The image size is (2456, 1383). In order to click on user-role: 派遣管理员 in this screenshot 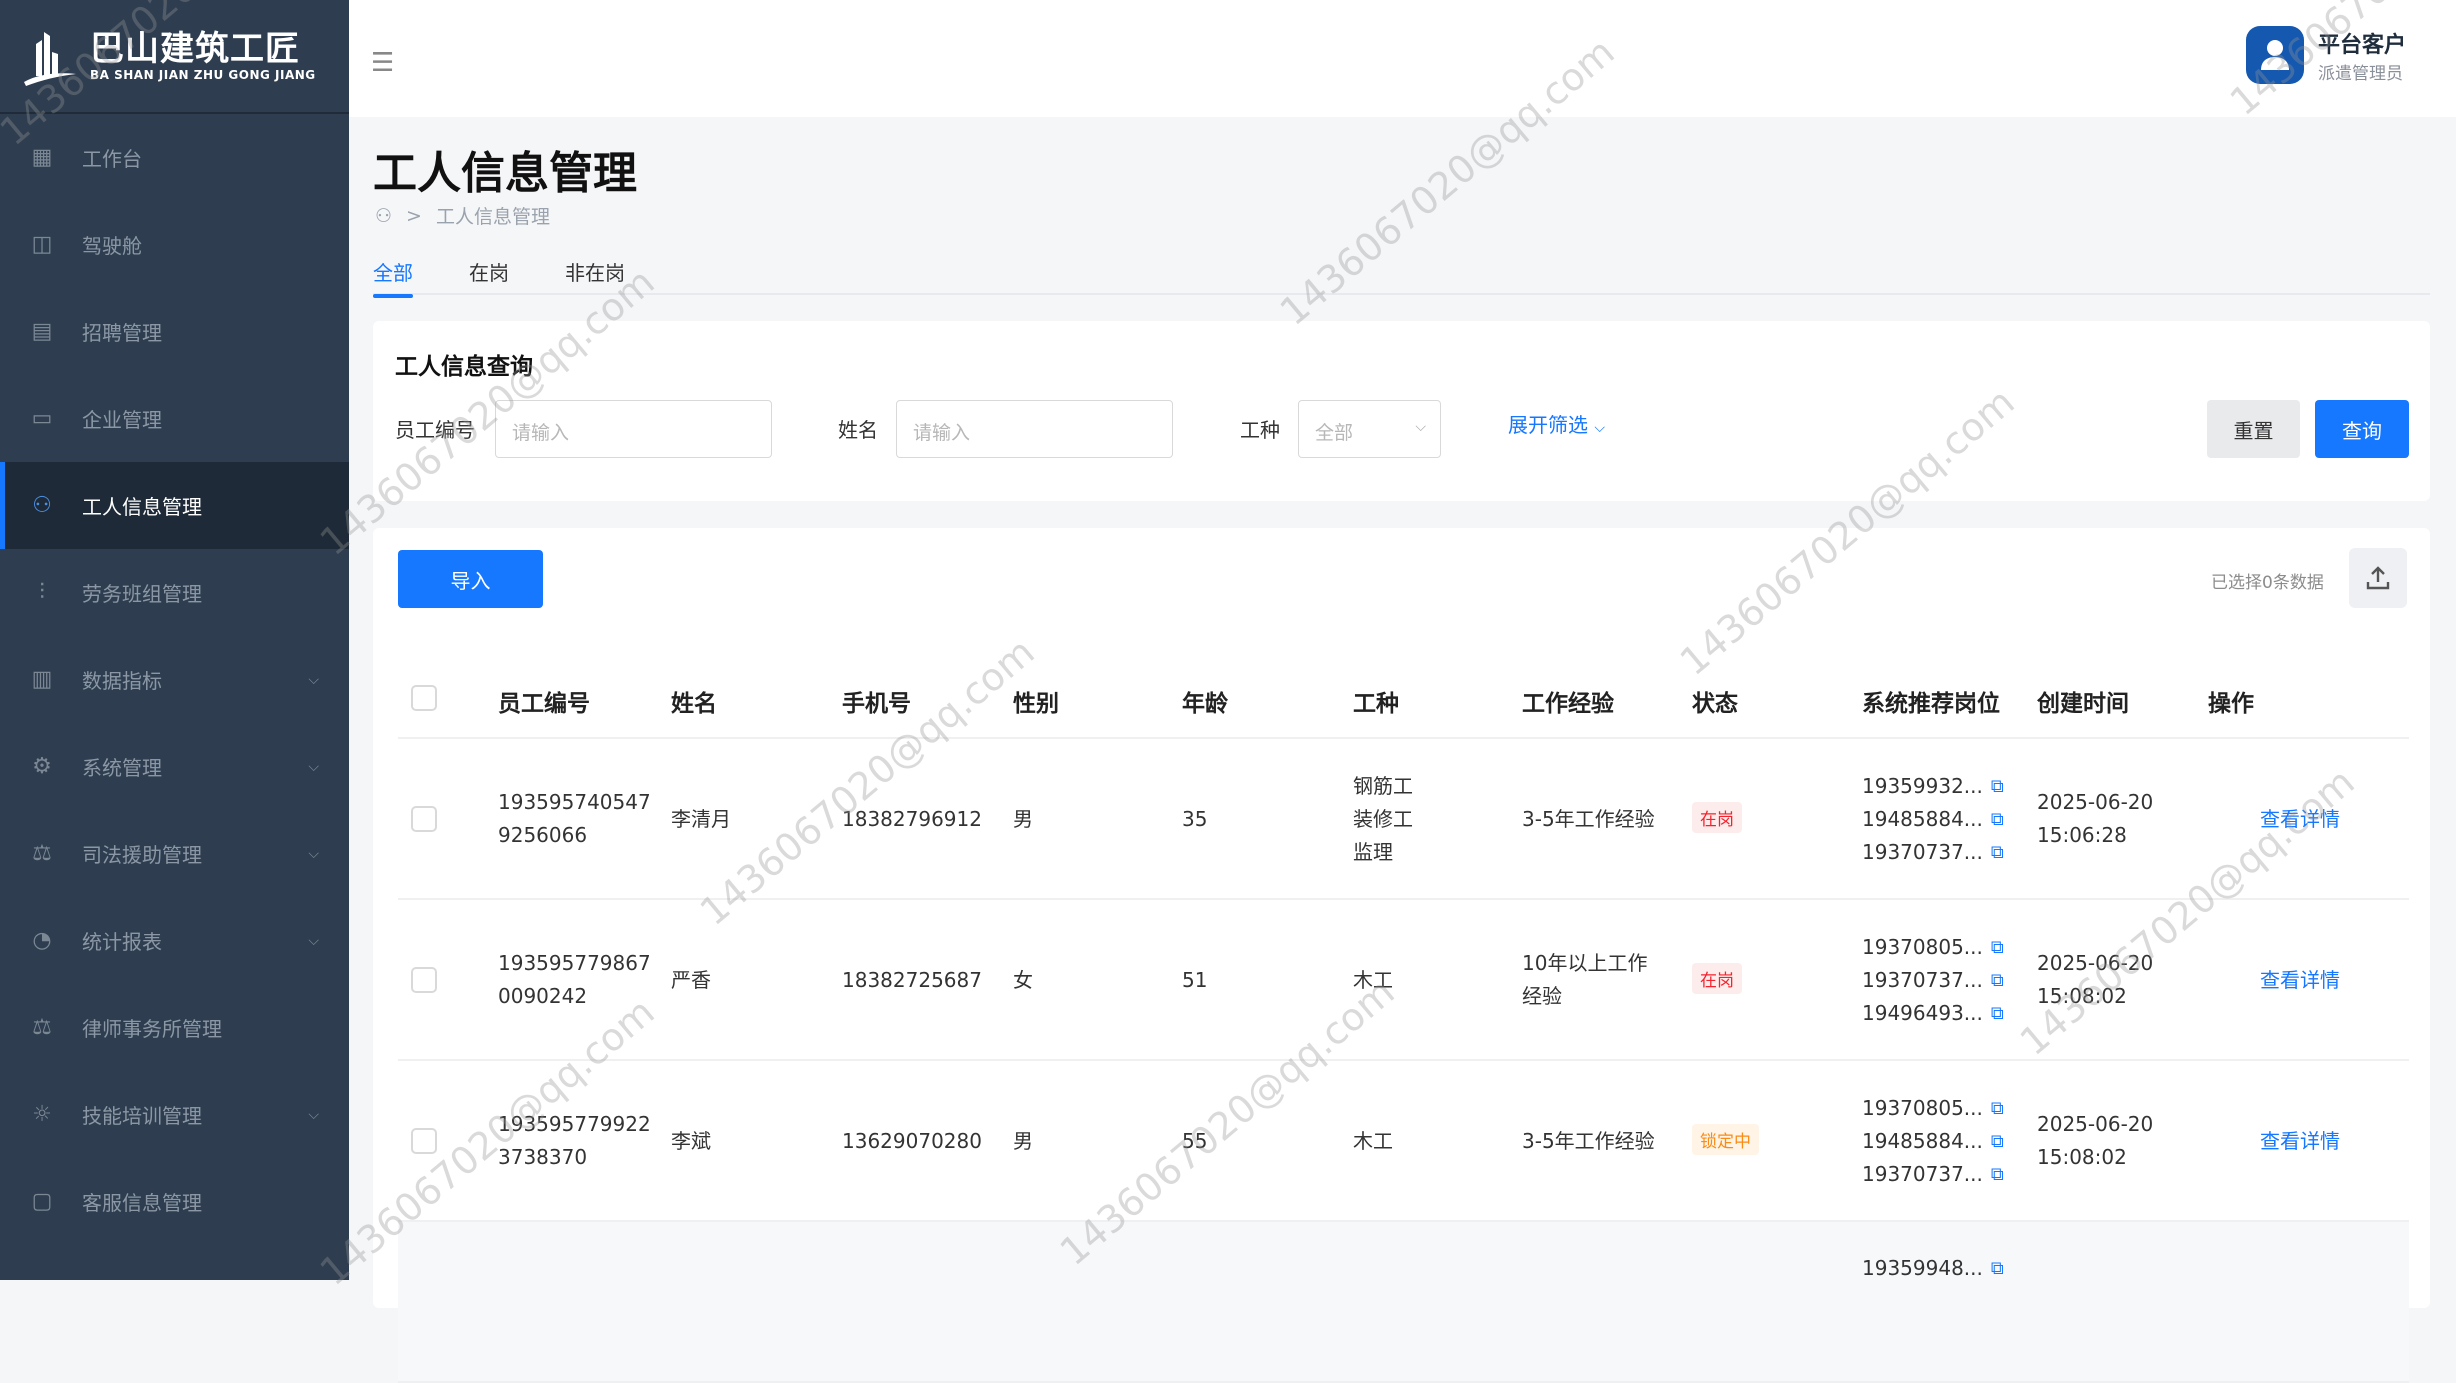, I will do `click(2360, 73)`.